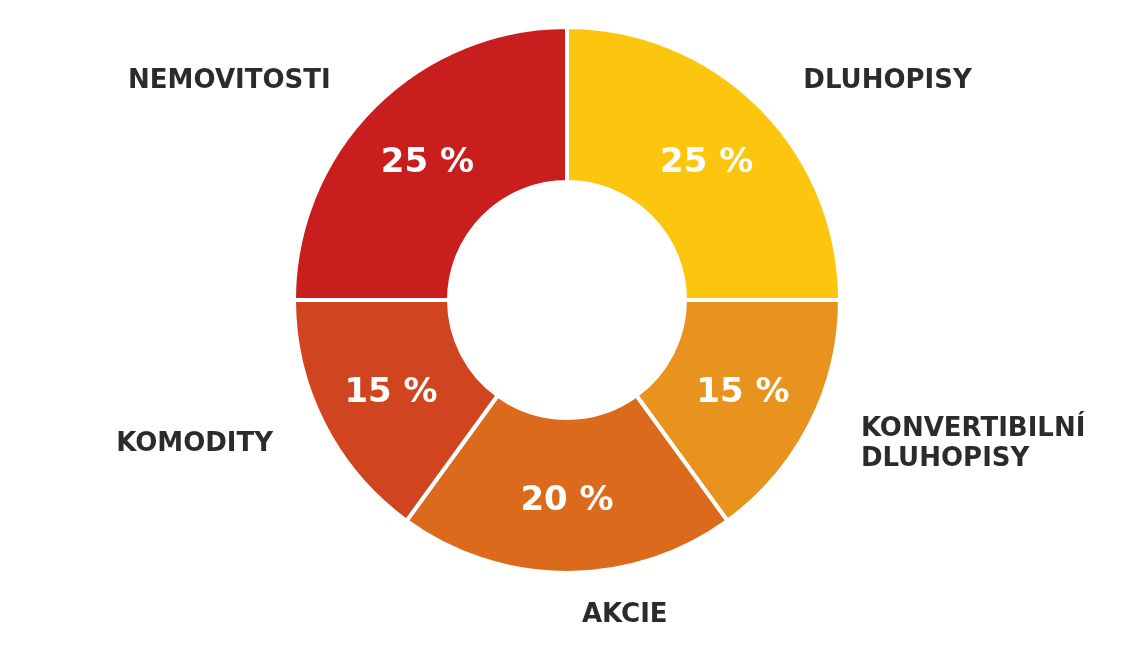 The height and width of the screenshot is (670, 1134). Describe the element at coordinates (567, 497) in the screenshot. I see `data-label: 20 %` at that location.